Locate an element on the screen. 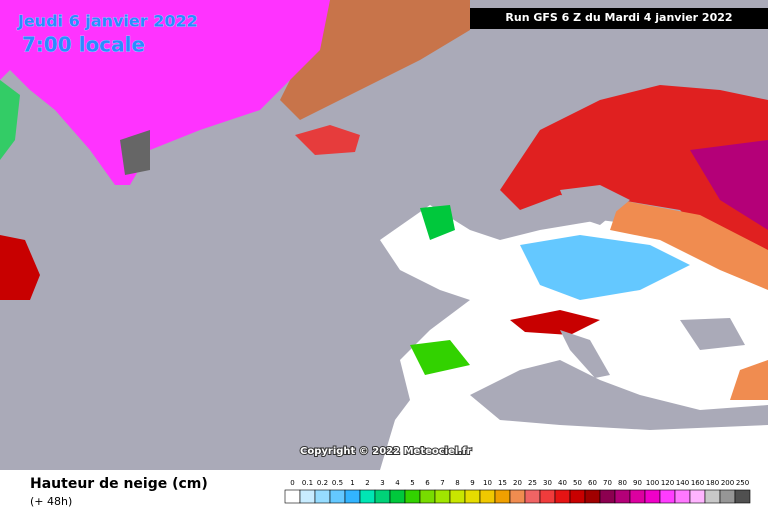  iceland is located at coordinates (327, 140).